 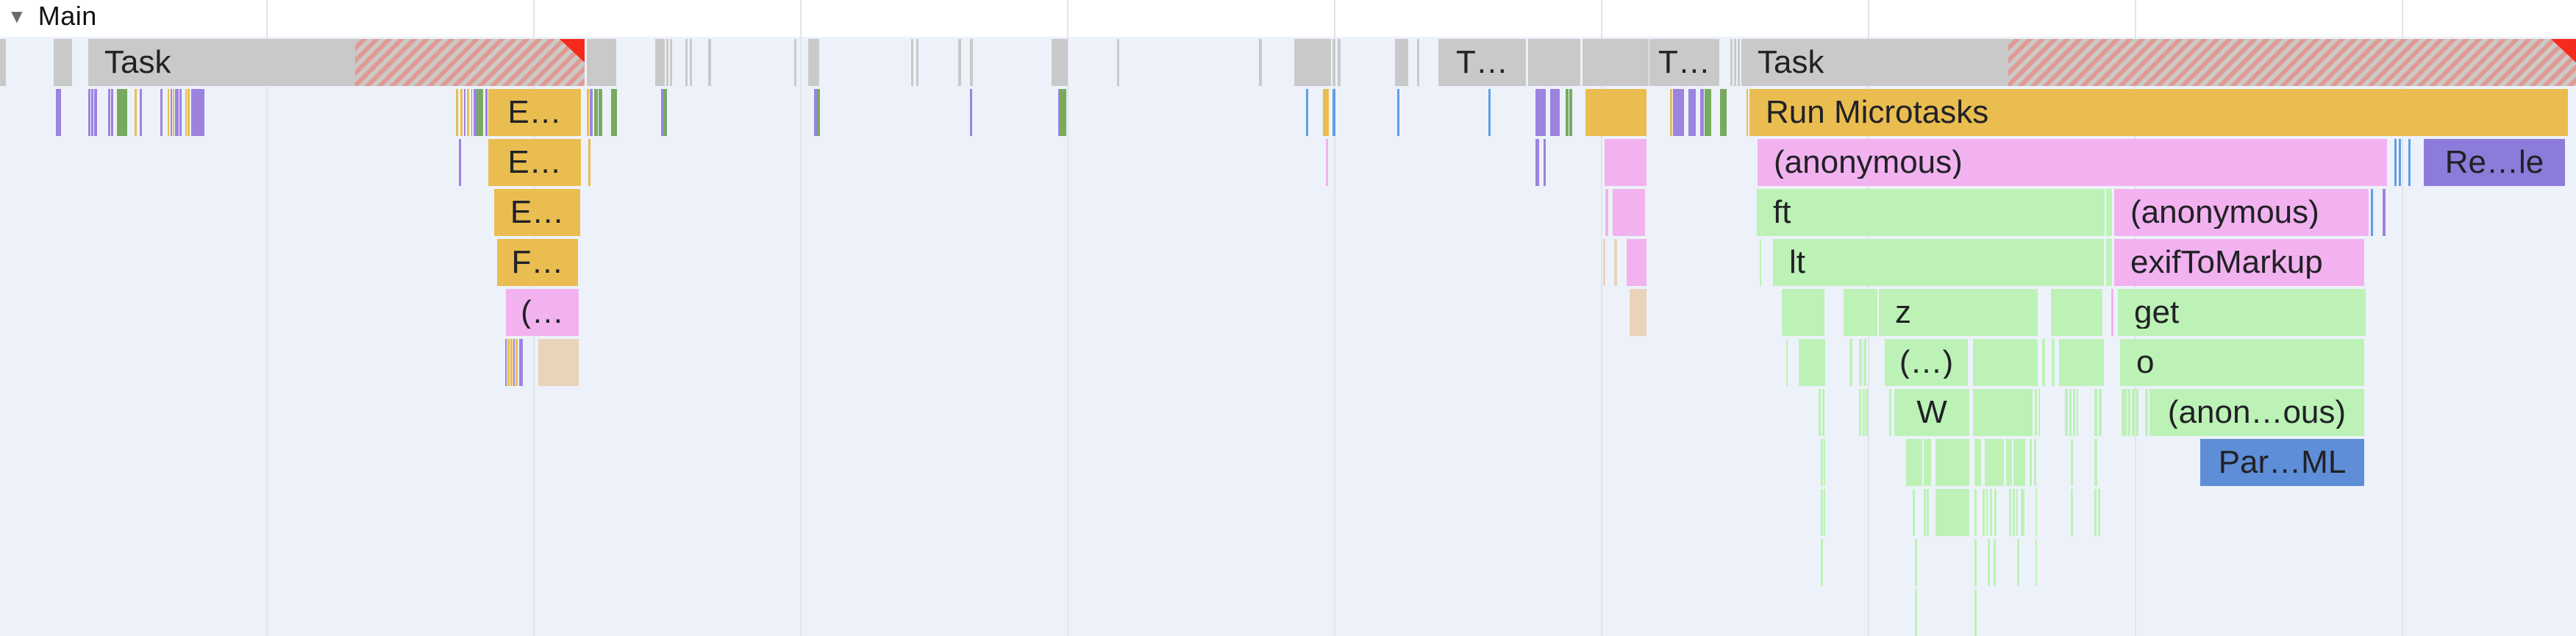 What do you see at coordinates (1958, 312) in the screenshot?
I see `flame-bar-z: z` at bounding box center [1958, 312].